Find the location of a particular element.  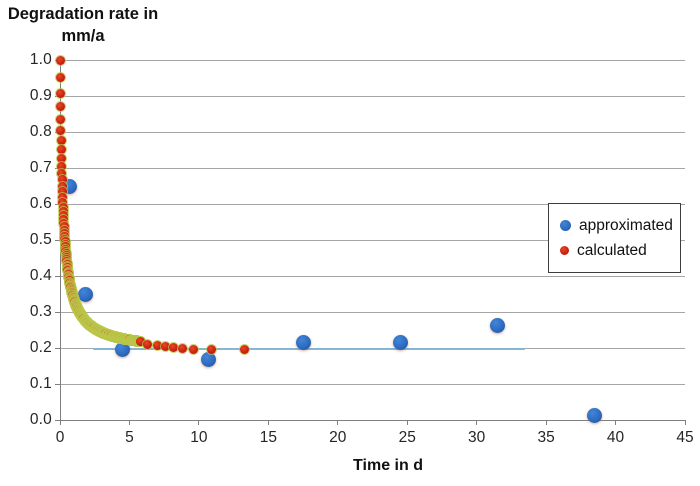

y-tick-label: 0.2 is located at coordinates (40, 347).